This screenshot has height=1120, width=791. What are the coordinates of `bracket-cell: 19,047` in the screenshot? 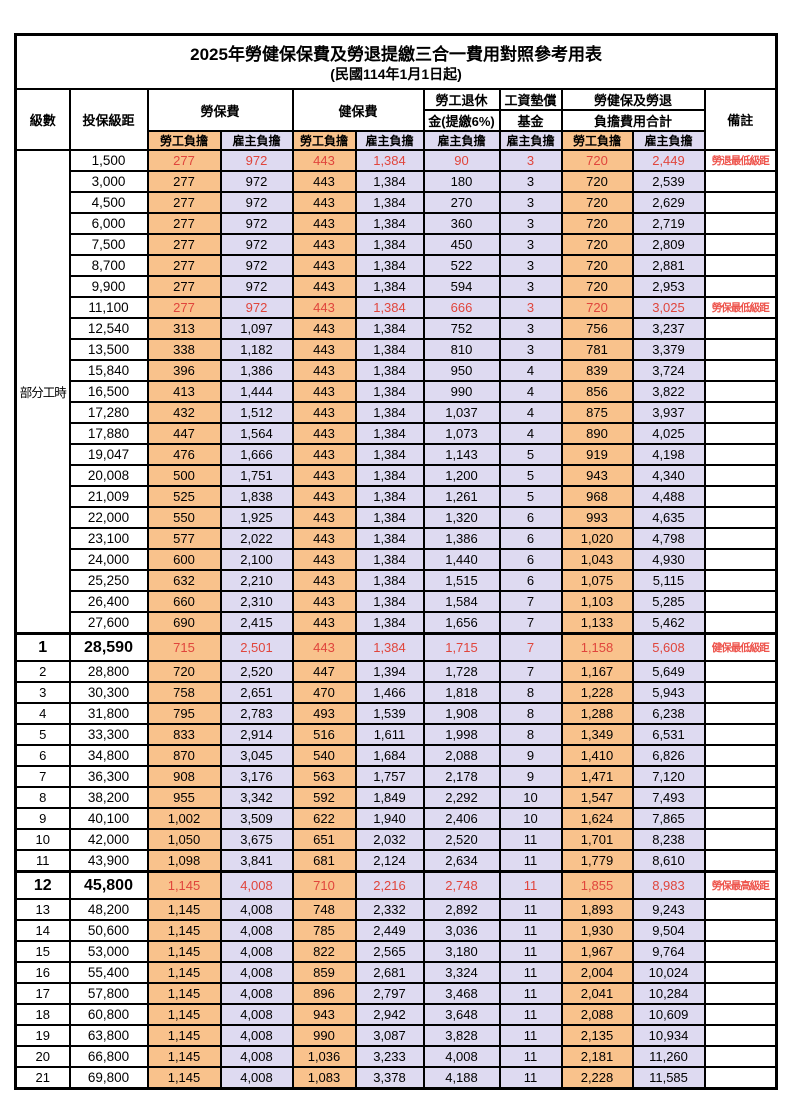 It's located at (108, 454).